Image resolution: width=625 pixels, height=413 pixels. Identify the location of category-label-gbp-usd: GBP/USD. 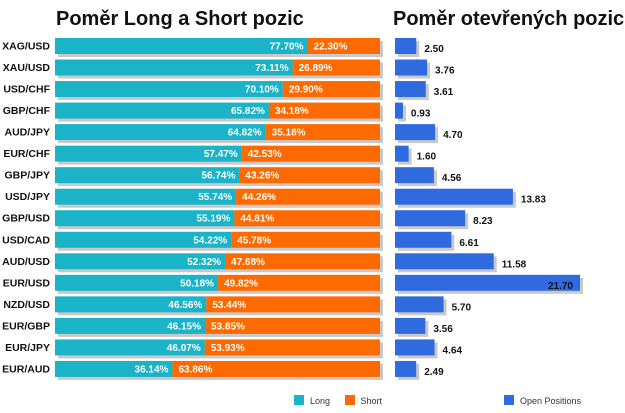
(26, 219).